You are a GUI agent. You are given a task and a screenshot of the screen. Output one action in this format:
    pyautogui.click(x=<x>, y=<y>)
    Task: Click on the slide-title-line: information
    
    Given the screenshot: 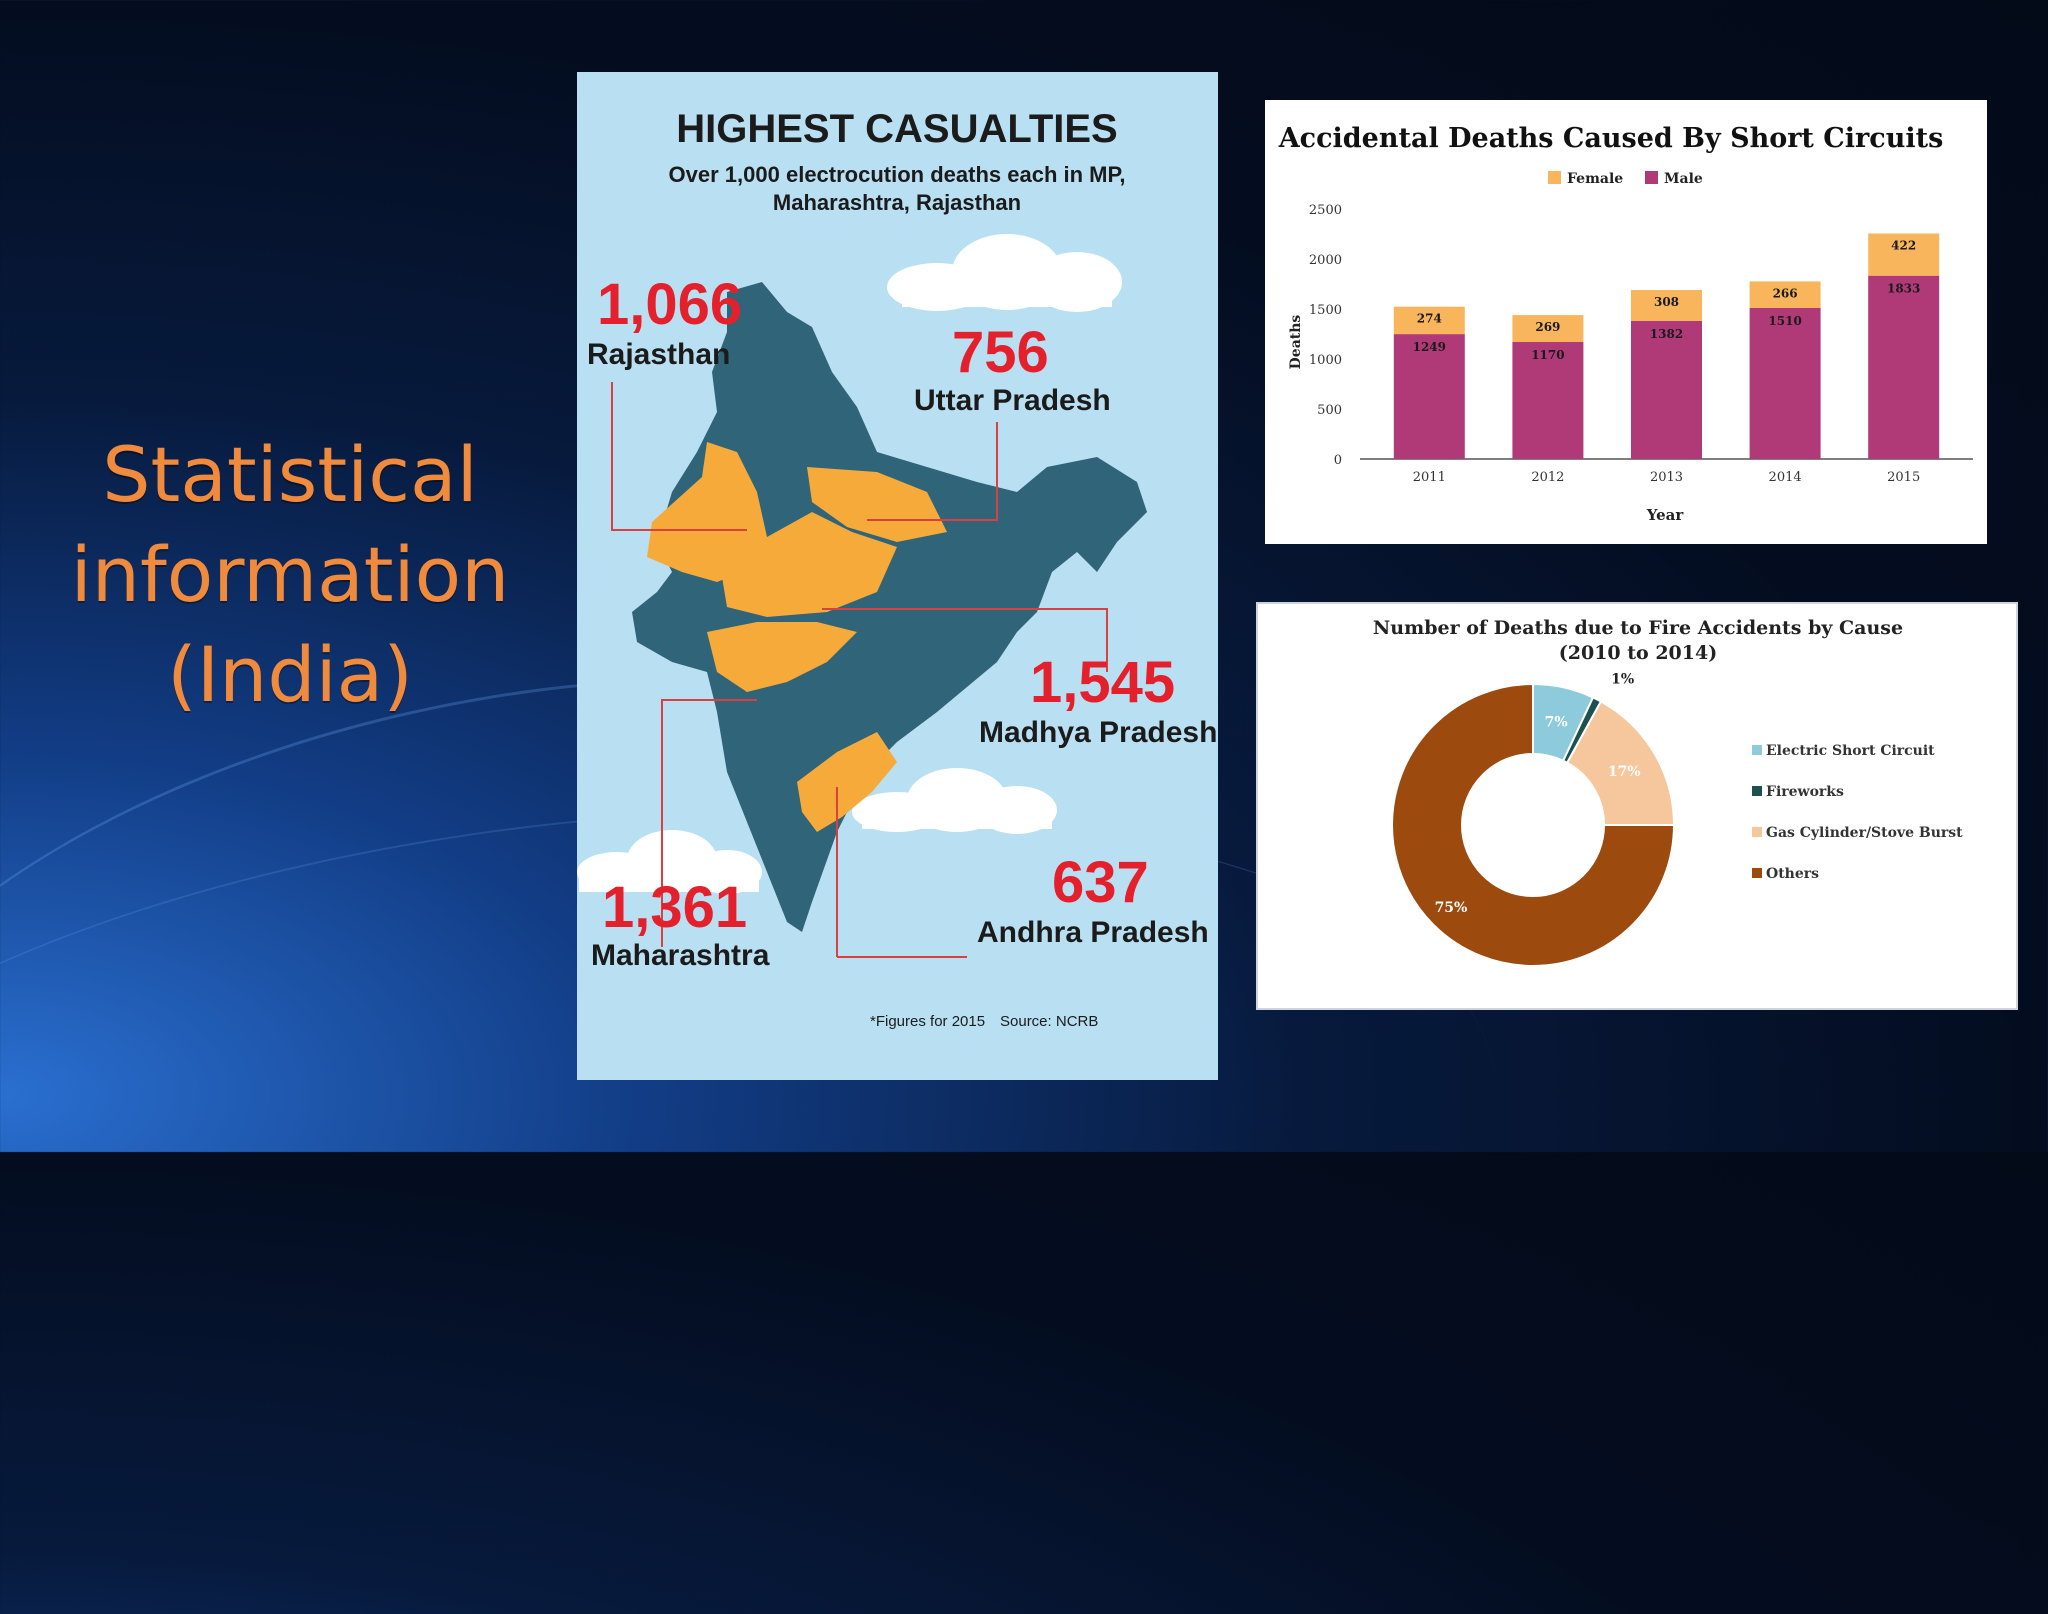 What is the action you would take?
    pyautogui.click(x=290, y=574)
    